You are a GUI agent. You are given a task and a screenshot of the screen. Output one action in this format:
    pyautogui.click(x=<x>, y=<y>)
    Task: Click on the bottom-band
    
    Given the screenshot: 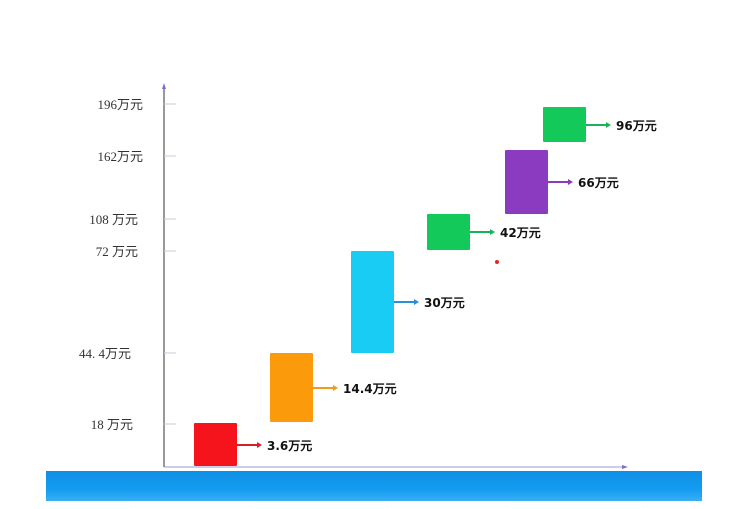 What is the action you would take?
    pyautogui.click(x=374, y=486)
    